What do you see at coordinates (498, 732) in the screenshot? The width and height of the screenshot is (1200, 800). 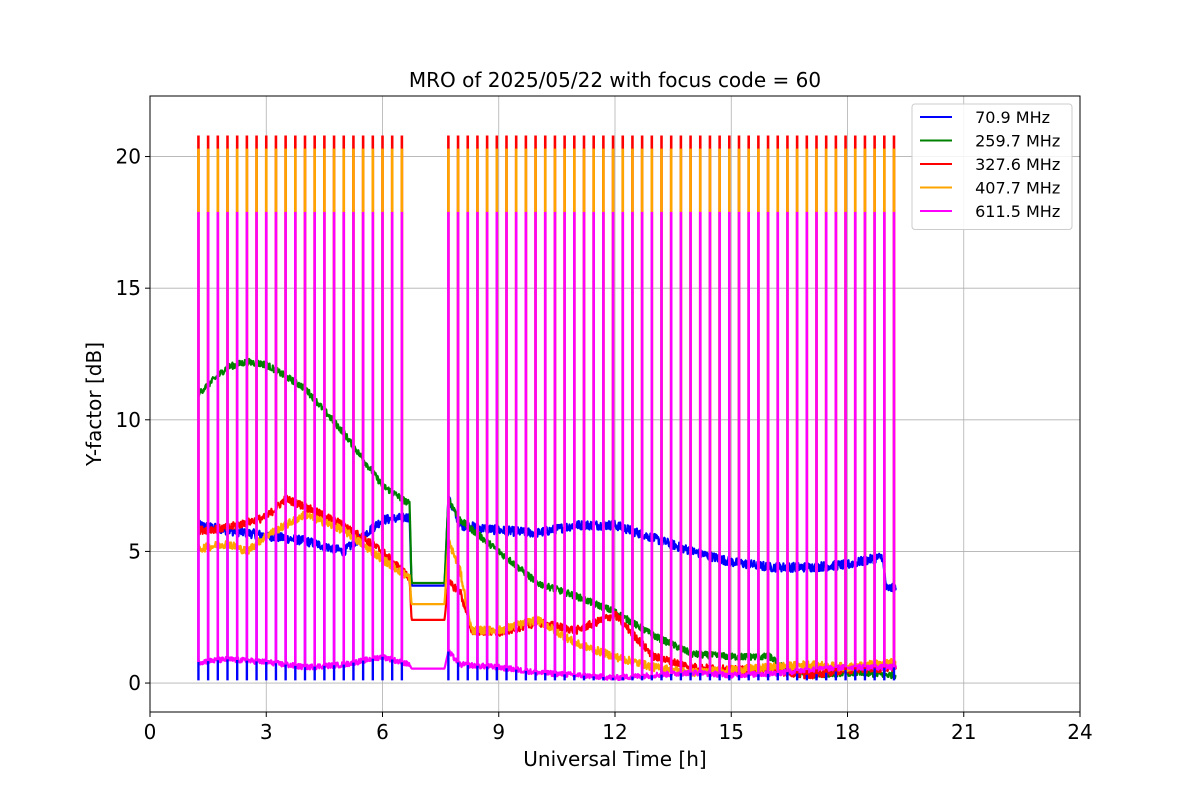 I see `x-tick-label: 9` at bounding box center [498, 732].